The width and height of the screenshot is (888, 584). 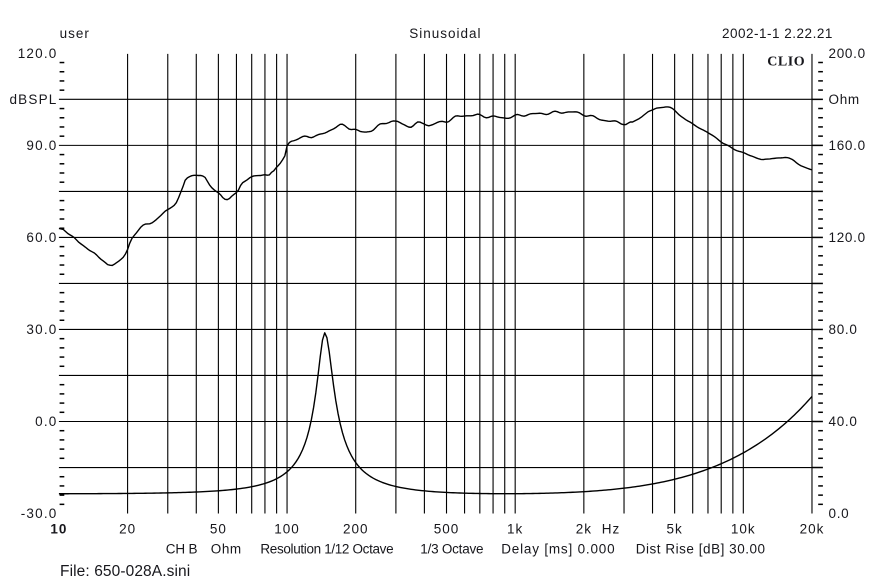 What do you see at coordinates (451, 549) in the screenshot?
I see `svg-text: 1/3 Octave` at bounding box center [451, 549].